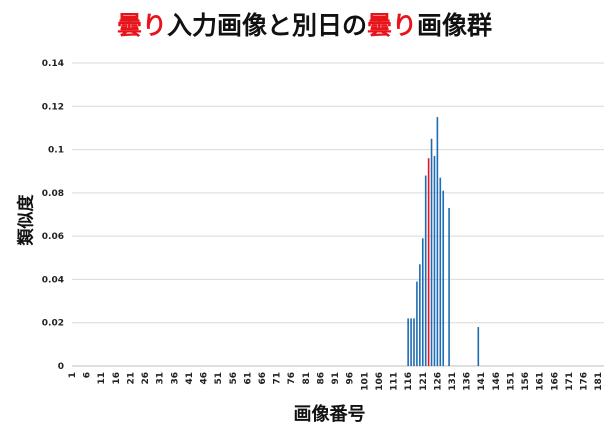 The width and height of the screenshot is (609, 435). What do you see at coordinates (307, 378) in the screenshot?
I see `x-tick-label: 81` at bounding box center [307, 378].